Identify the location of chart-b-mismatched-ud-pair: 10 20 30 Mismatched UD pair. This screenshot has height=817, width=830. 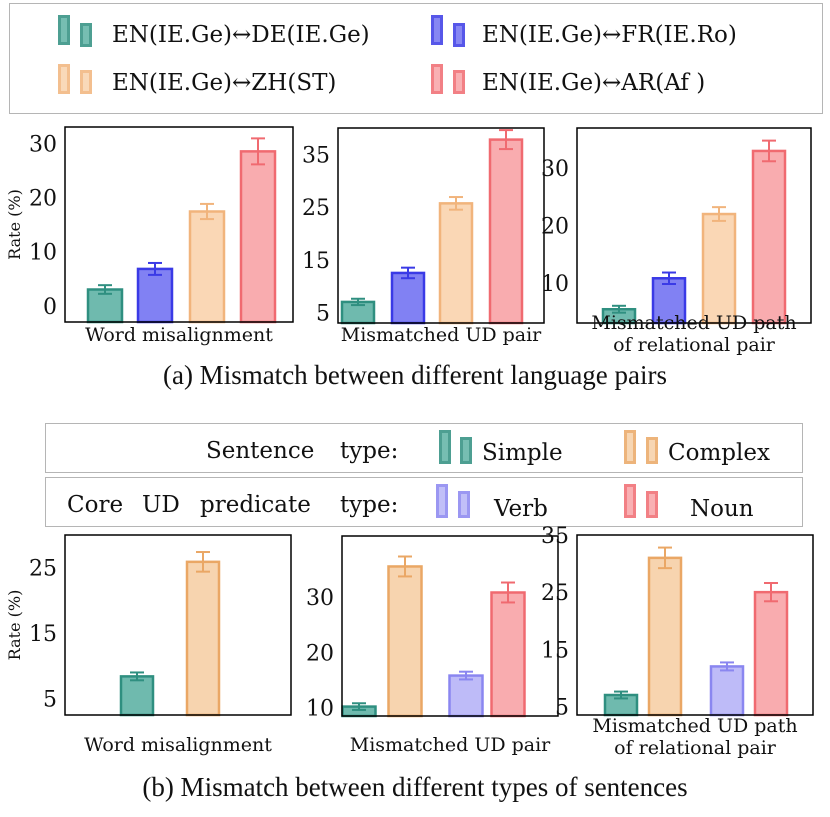
(432, 645).